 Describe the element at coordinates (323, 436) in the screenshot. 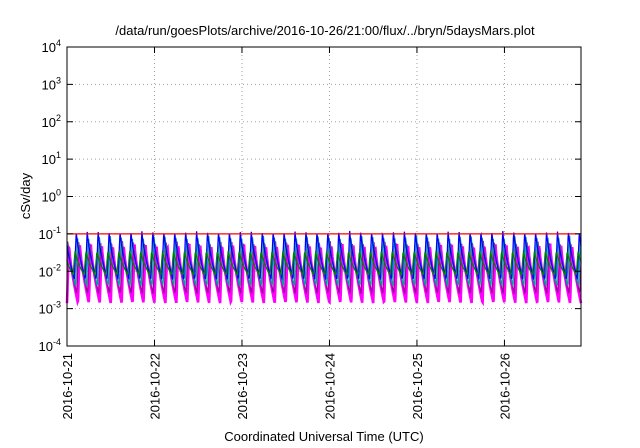

I see `x-axis-label: Coordinated Universal Time (UTC)` at that location.